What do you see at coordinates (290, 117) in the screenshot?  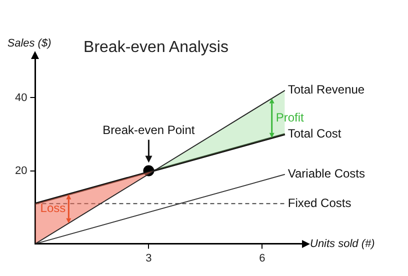 I see `annotation: Profit` at bounding box center [290, 117].